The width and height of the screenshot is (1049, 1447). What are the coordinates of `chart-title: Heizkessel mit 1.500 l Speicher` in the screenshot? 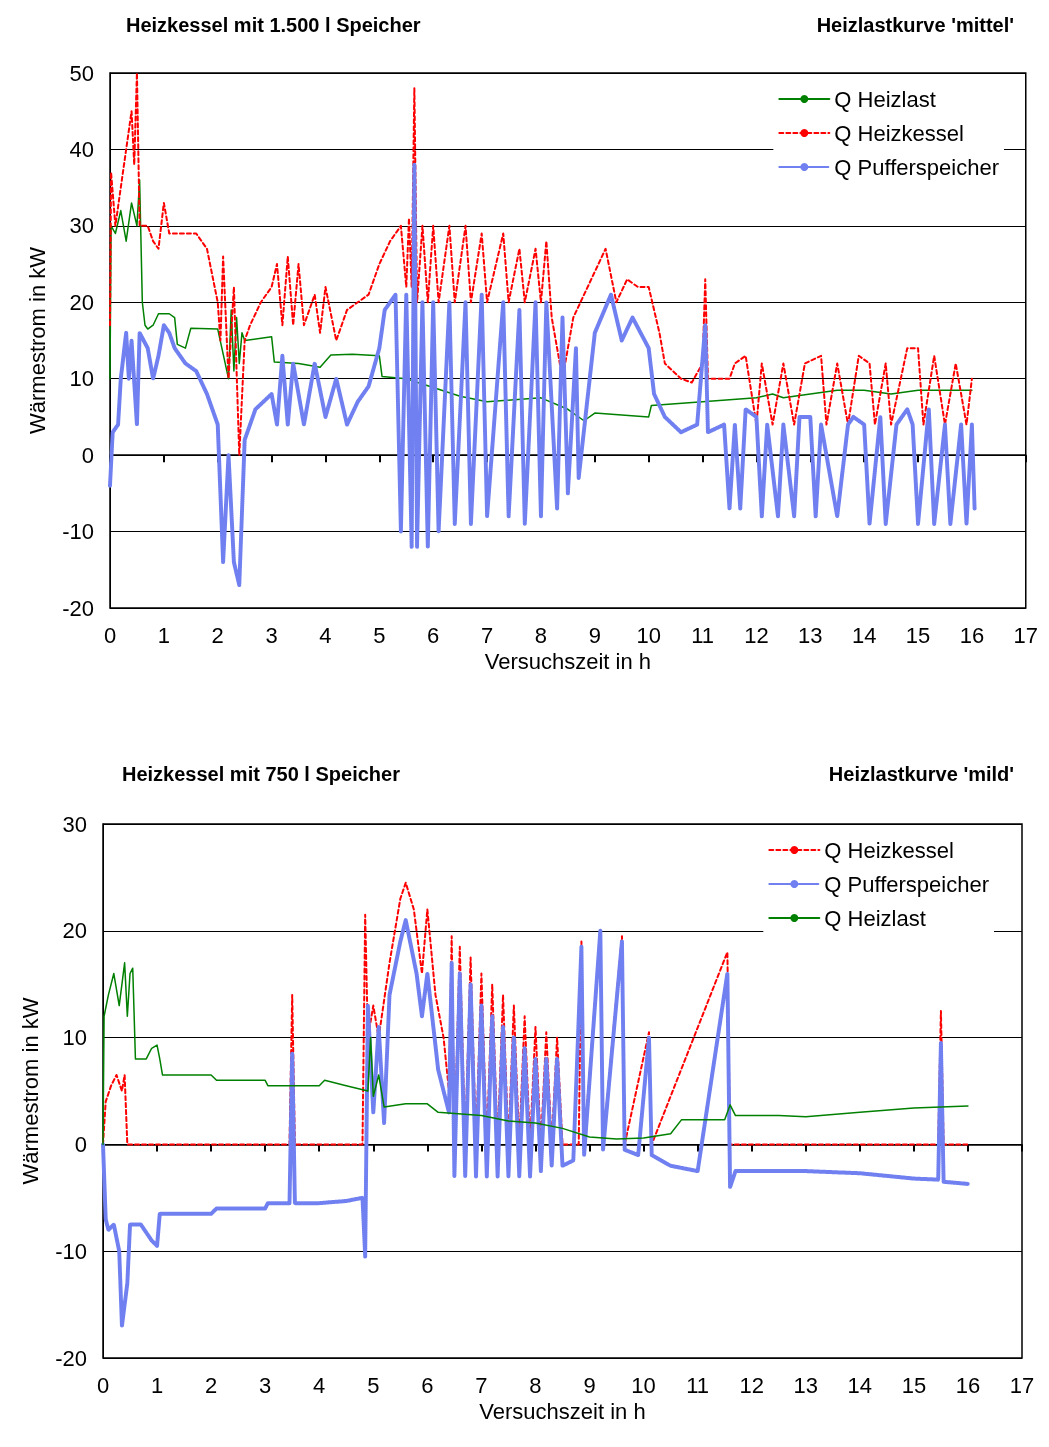 It's located at (273, 25).